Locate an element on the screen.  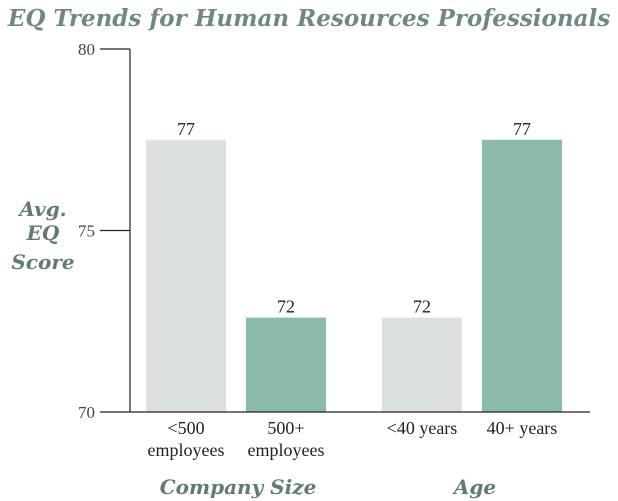
y-tick-label: 75 is located at coordinates (86, 231).